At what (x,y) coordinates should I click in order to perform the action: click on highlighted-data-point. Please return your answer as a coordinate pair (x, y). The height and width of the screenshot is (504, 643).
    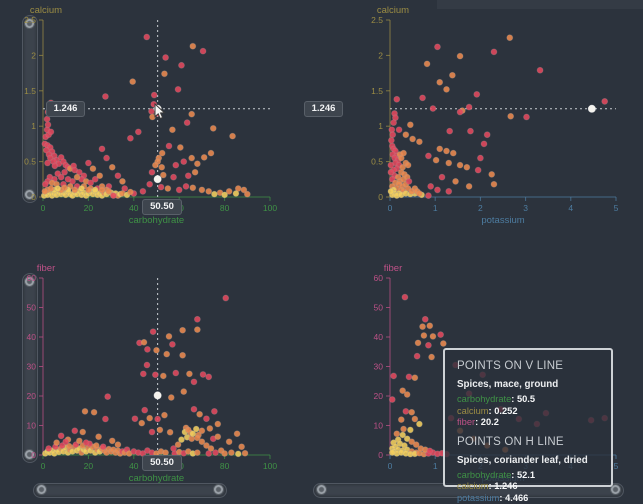
    Looking at the image, I should click on (157, 395).